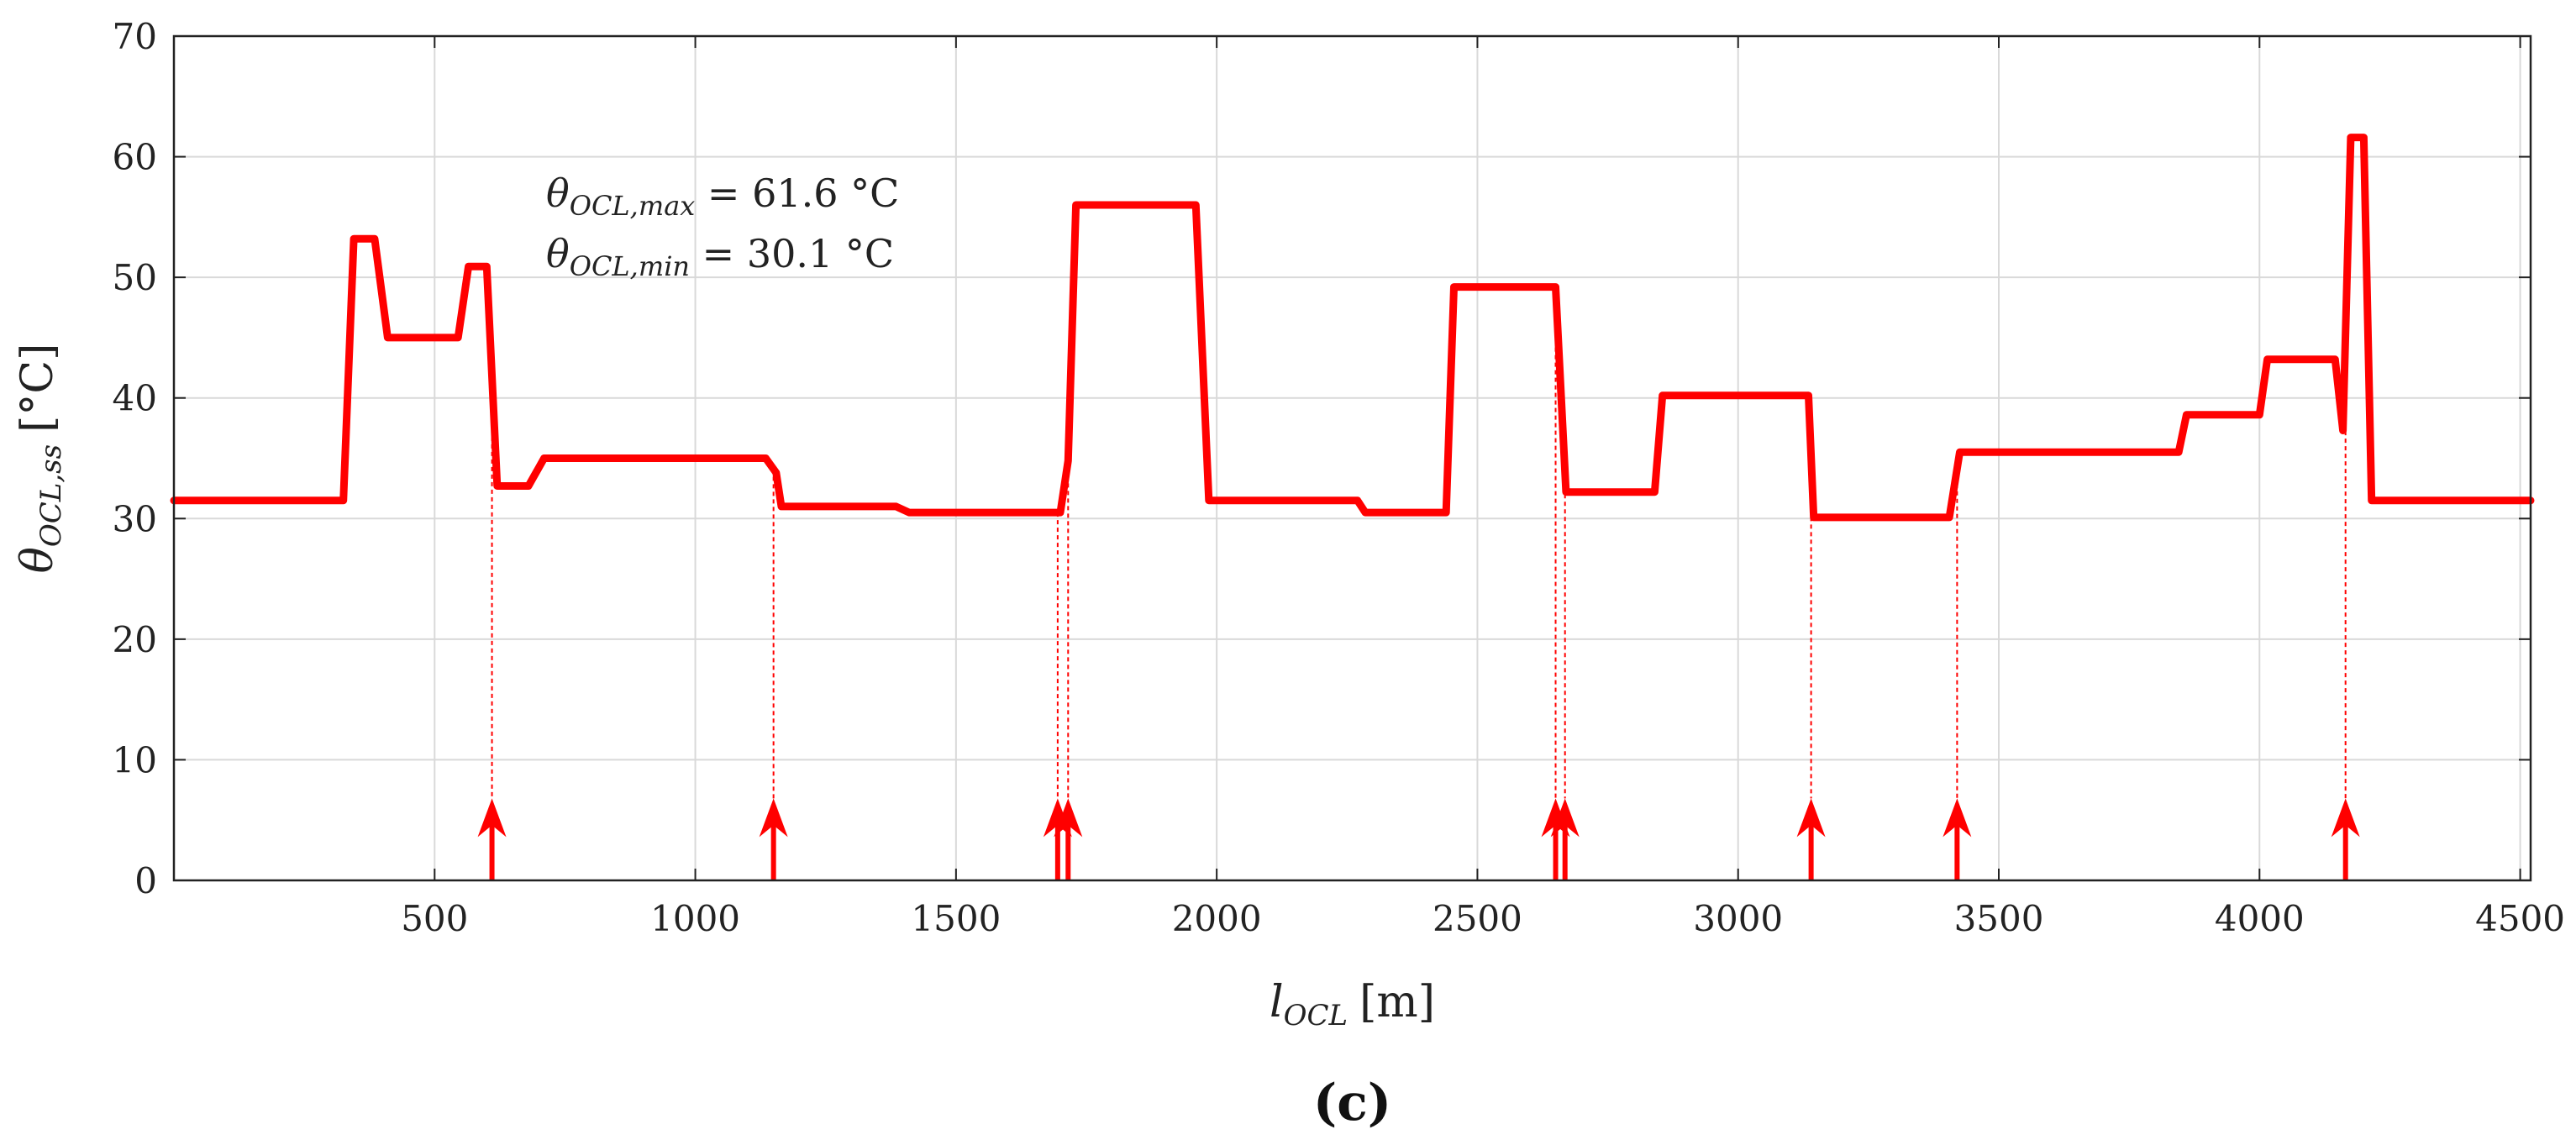 This screenshot has width=2576, height=1145. What do you see at coordinates (135, 36) in the screenshot?
I see `y-tick-label: 70` at bounding box center [135, 36].